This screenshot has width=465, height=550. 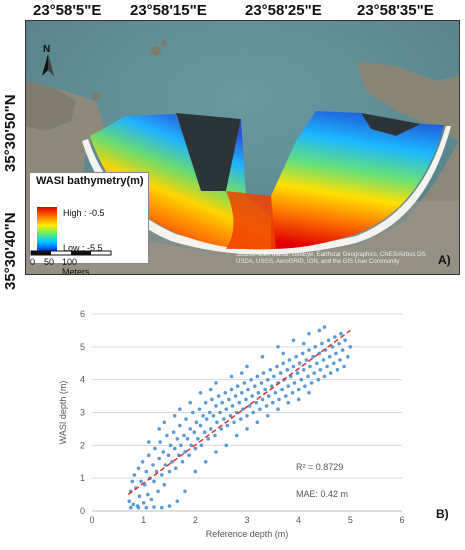 I want to click on trendline, so click(x=239, y=412).